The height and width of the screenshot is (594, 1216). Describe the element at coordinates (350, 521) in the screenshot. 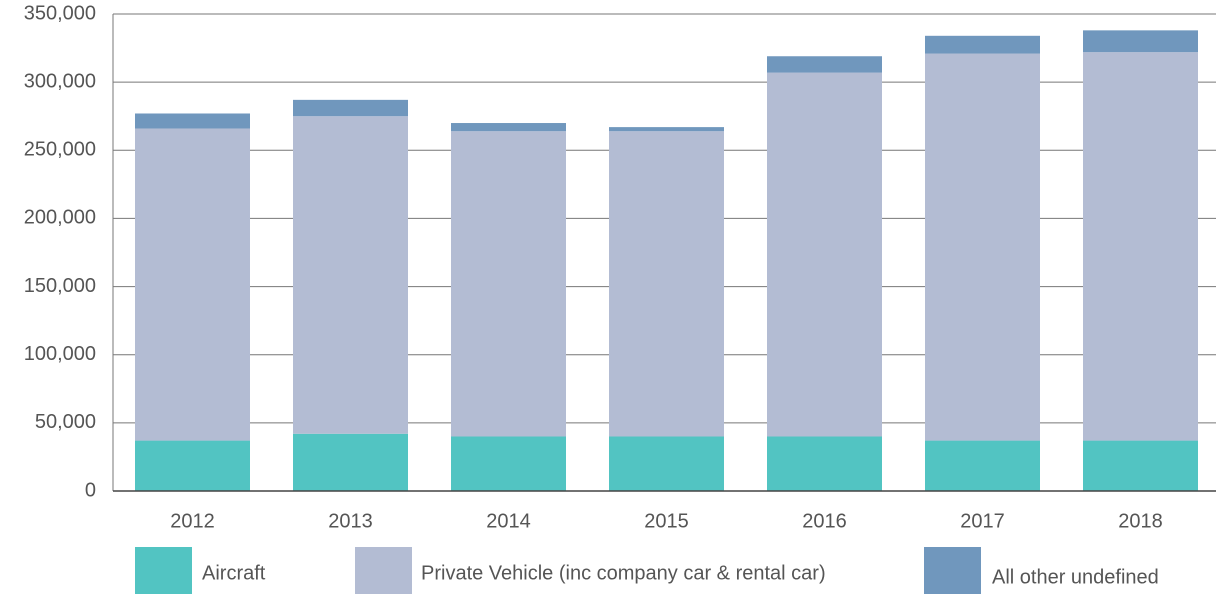

I see `x-tick-label: 2013` at that location.